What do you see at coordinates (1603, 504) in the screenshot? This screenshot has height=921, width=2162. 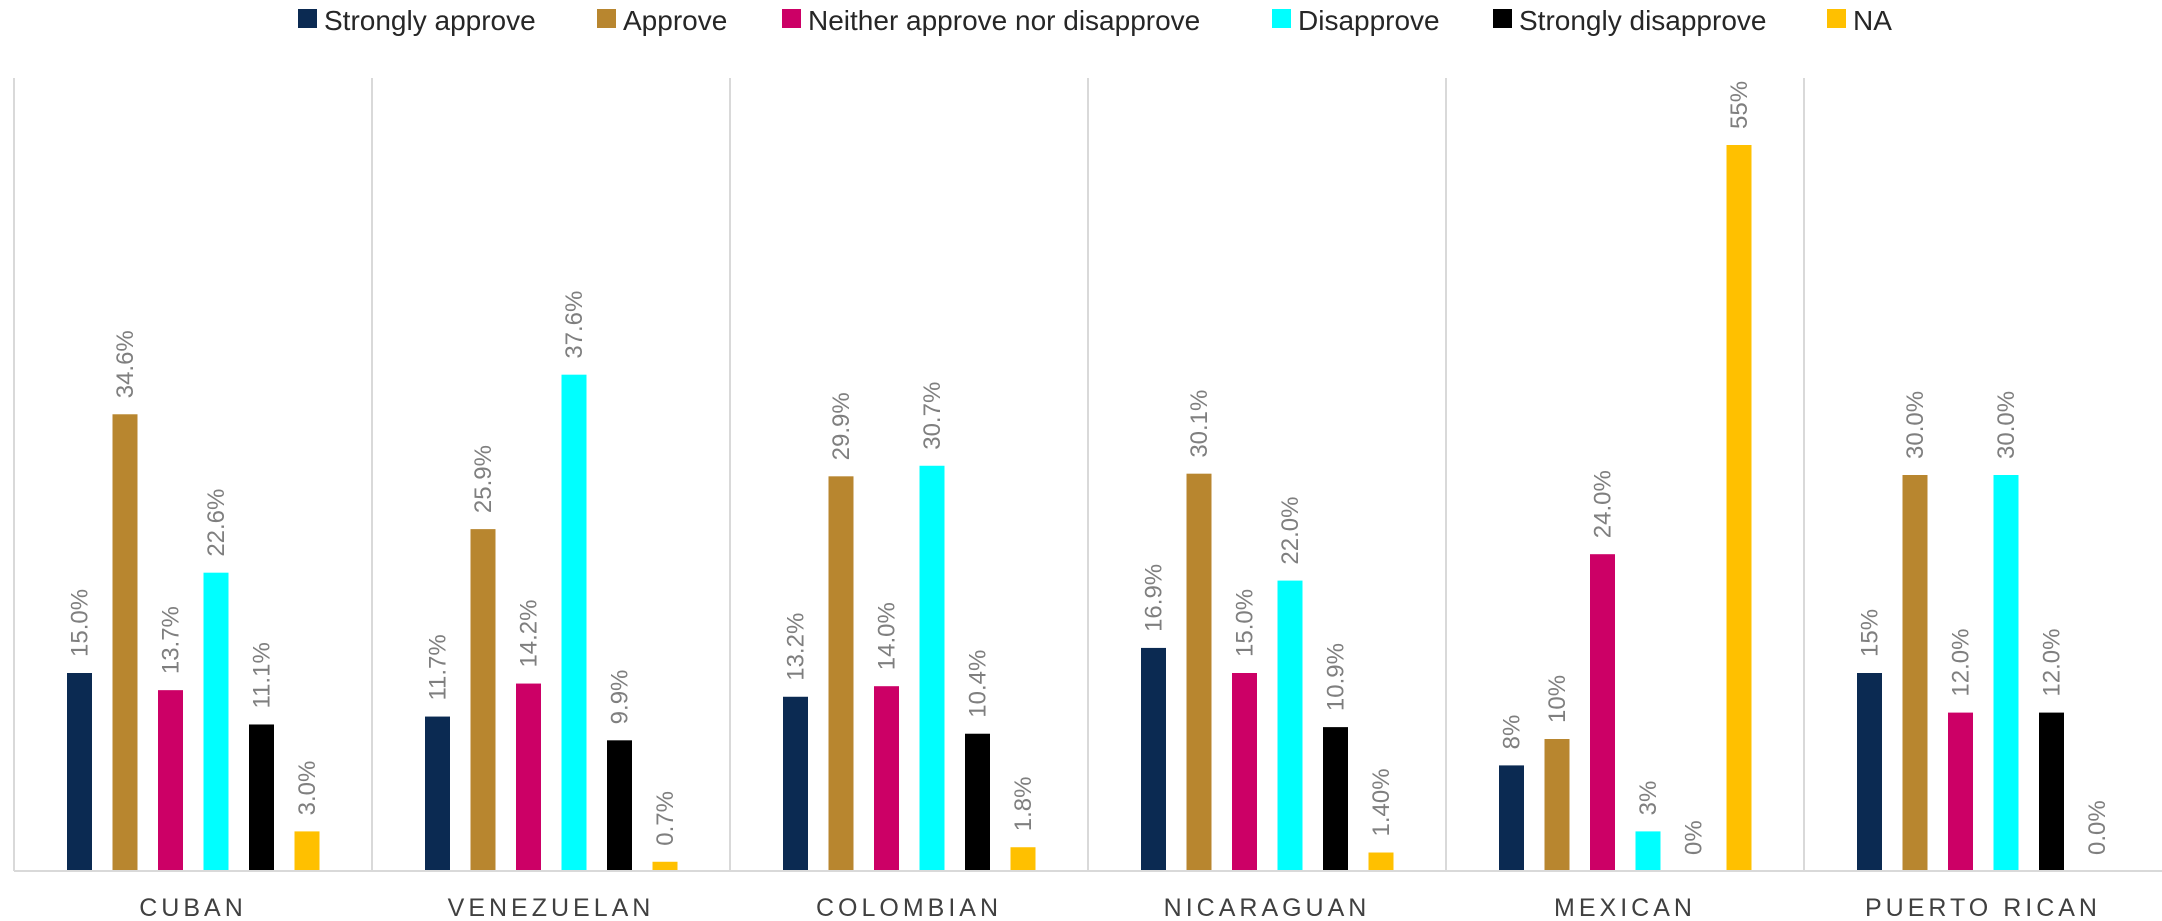 I see `value-label: 24.0%` at bounding box center [1603, 504].